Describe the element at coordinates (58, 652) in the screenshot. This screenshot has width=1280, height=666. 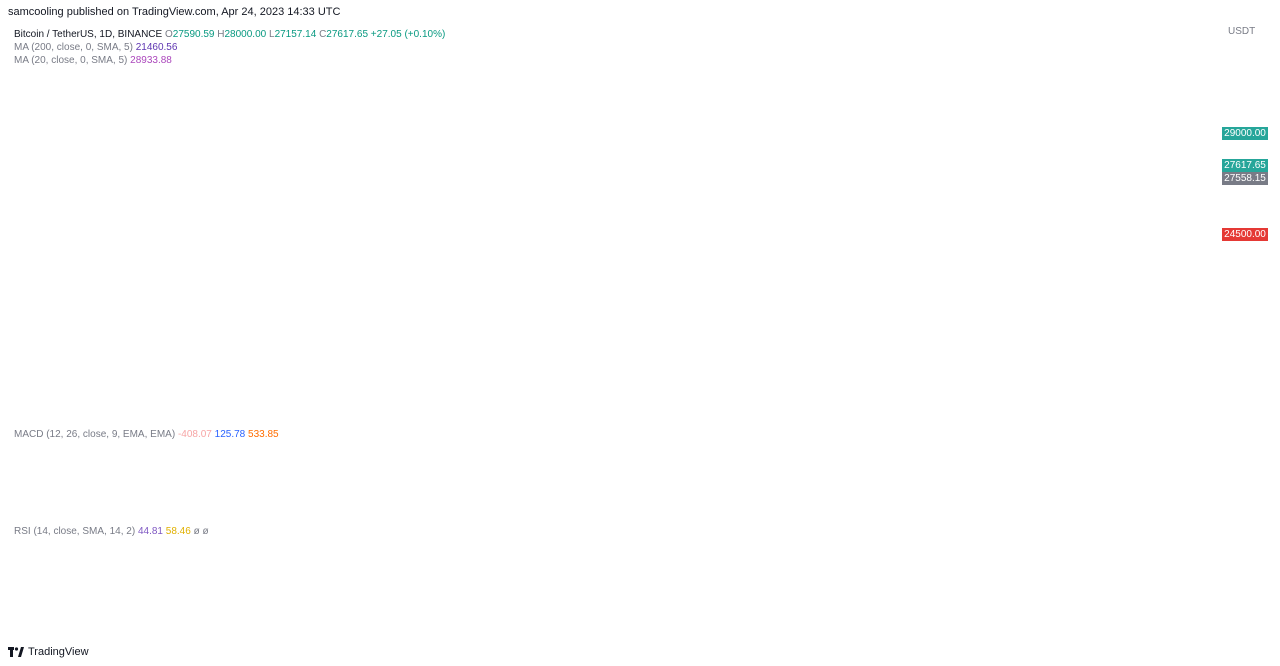
I see `footer-brand: TradingView` at that location.